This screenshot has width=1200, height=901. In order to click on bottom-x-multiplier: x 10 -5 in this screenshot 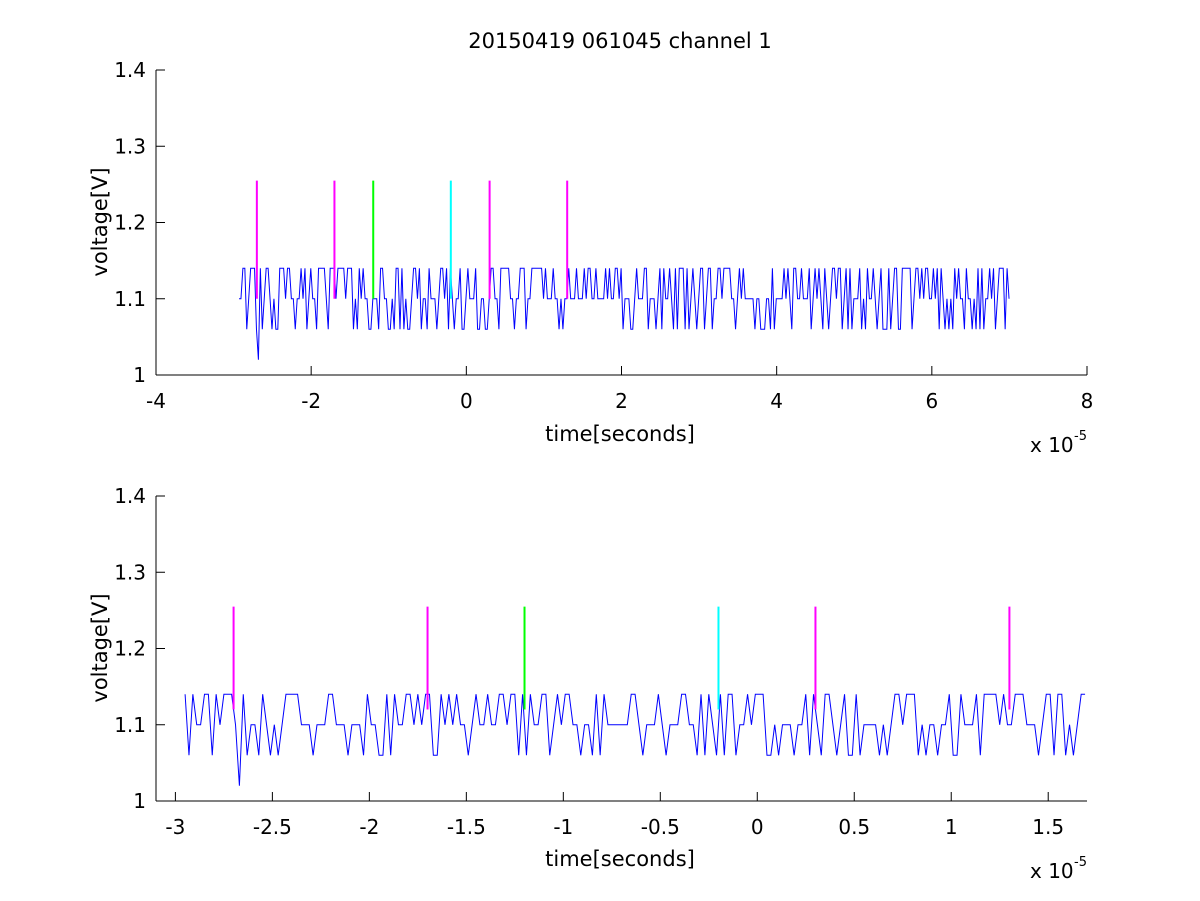, I will do `click(1058, 869)`.